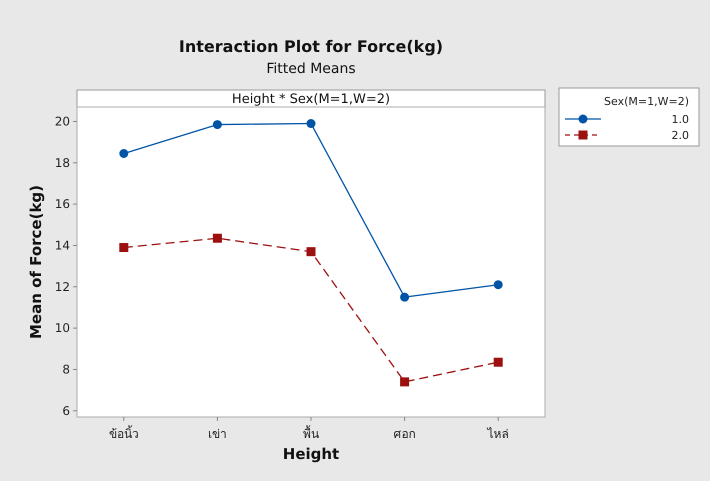 The image size is (710, 481). Describe the element at coordinates (123, 433) in the screenshot. I see `x-tick-label: ข้อนิ้ว` at that location.